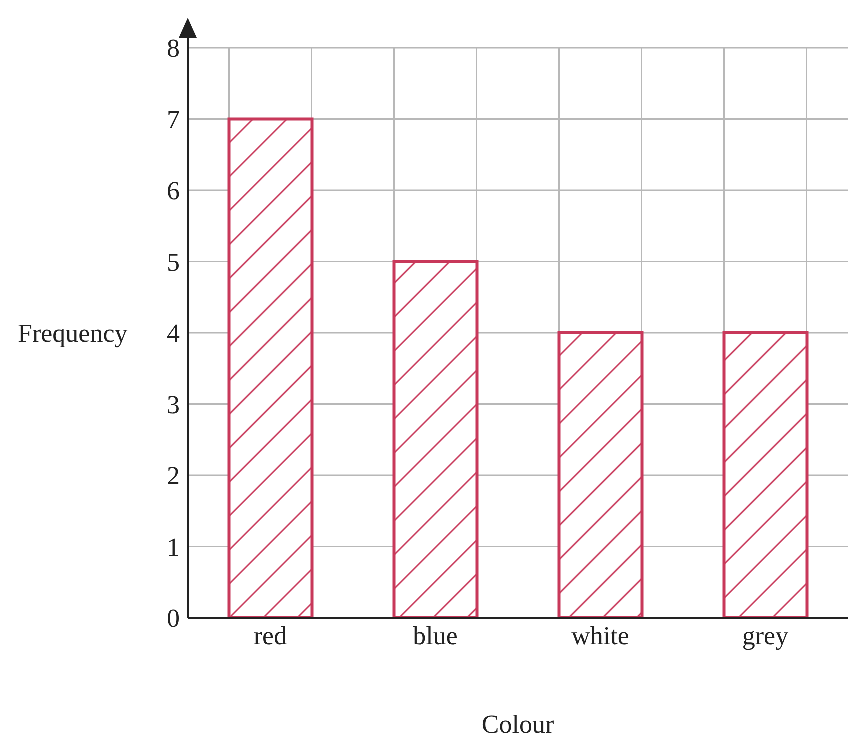 The image size is (864, 756). What do you see at coordinates (518, 724) in the screenshot?
I see `x-axis-title: Colour` at bounding box center [518, 724].